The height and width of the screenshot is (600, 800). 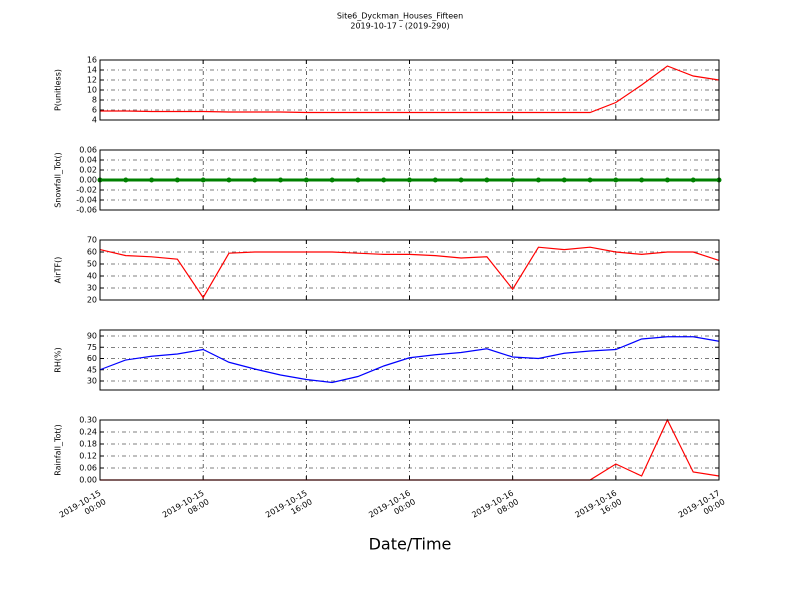 What do you see at coordinates (58, 270) in the screenshot?
I see `y-axis-label: AirTF()` at bounding box center [58, 270].